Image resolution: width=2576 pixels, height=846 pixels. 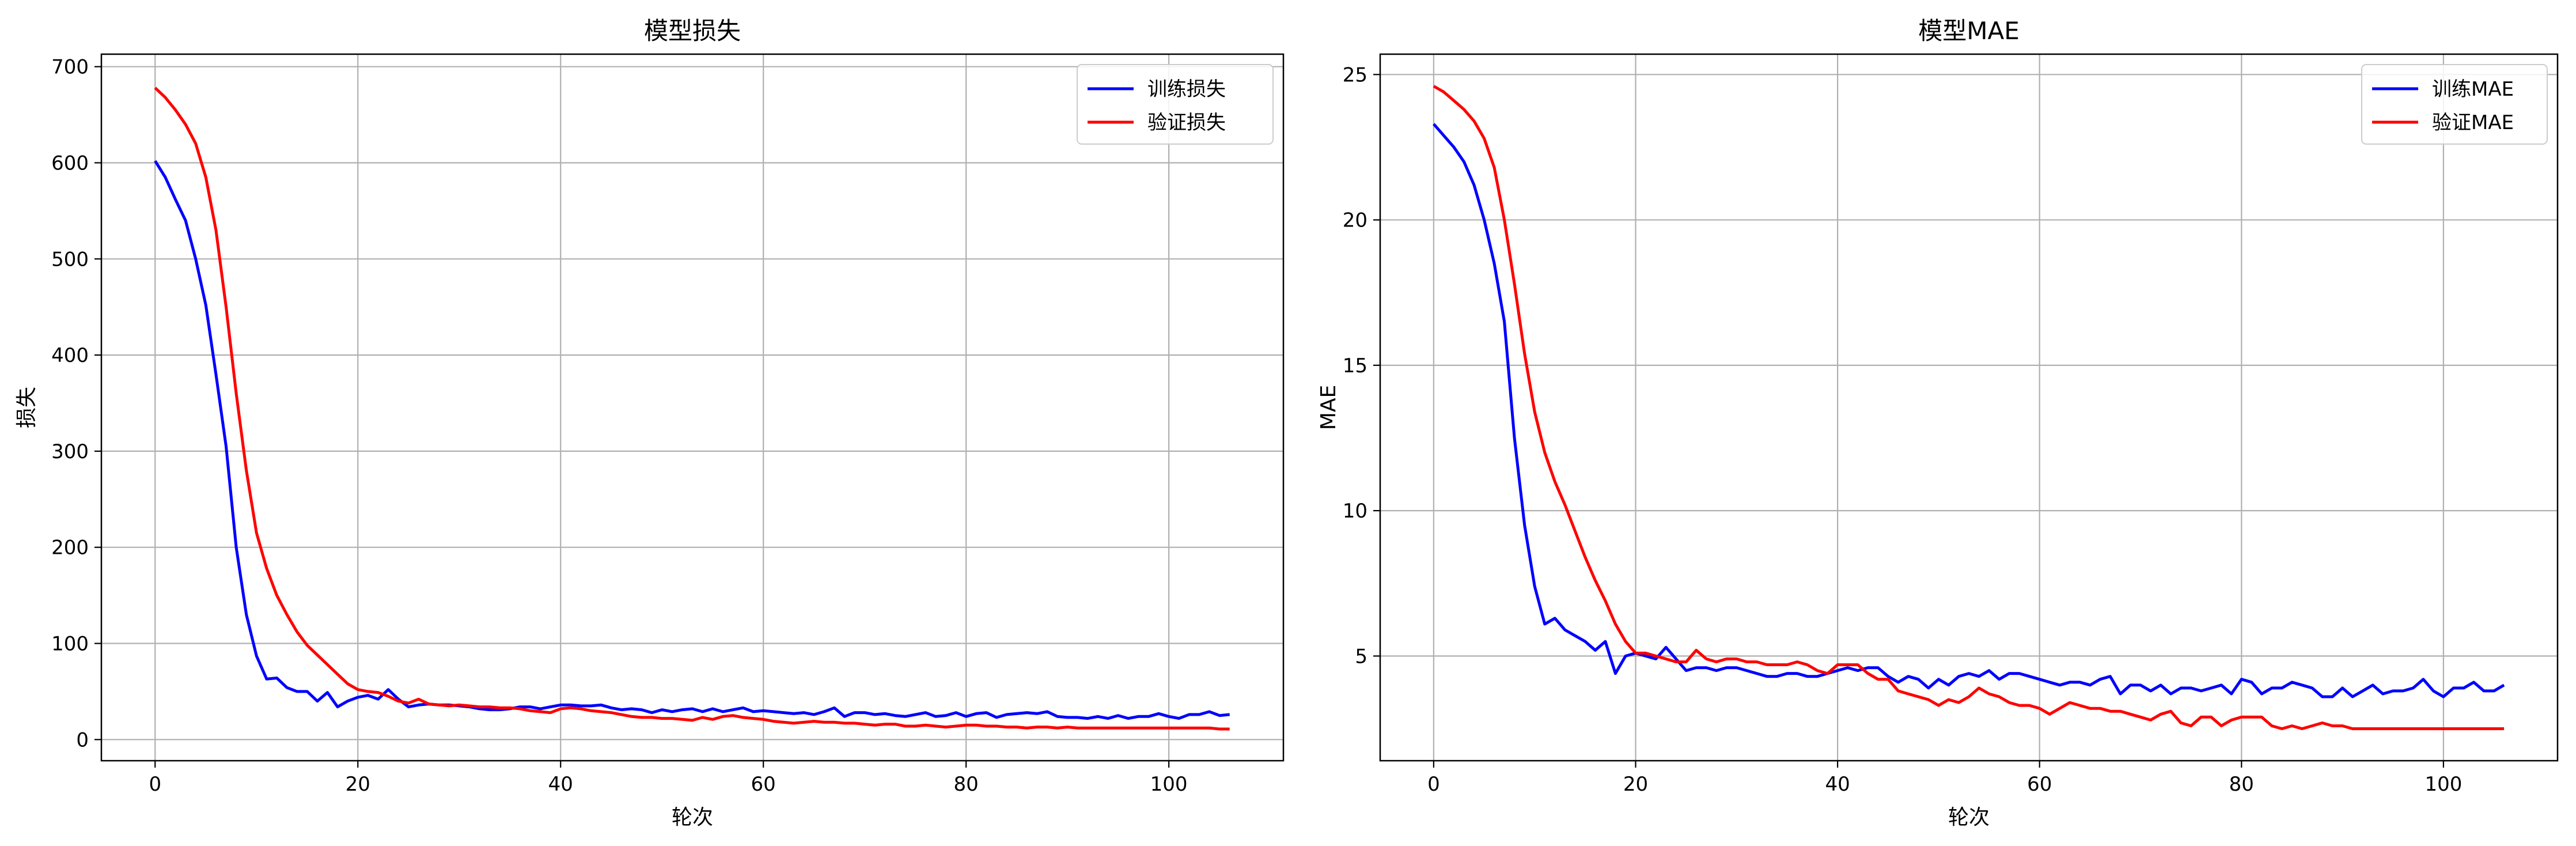 I want to click on mae-x-tick-label: 80, so click(x=2241, y=785).